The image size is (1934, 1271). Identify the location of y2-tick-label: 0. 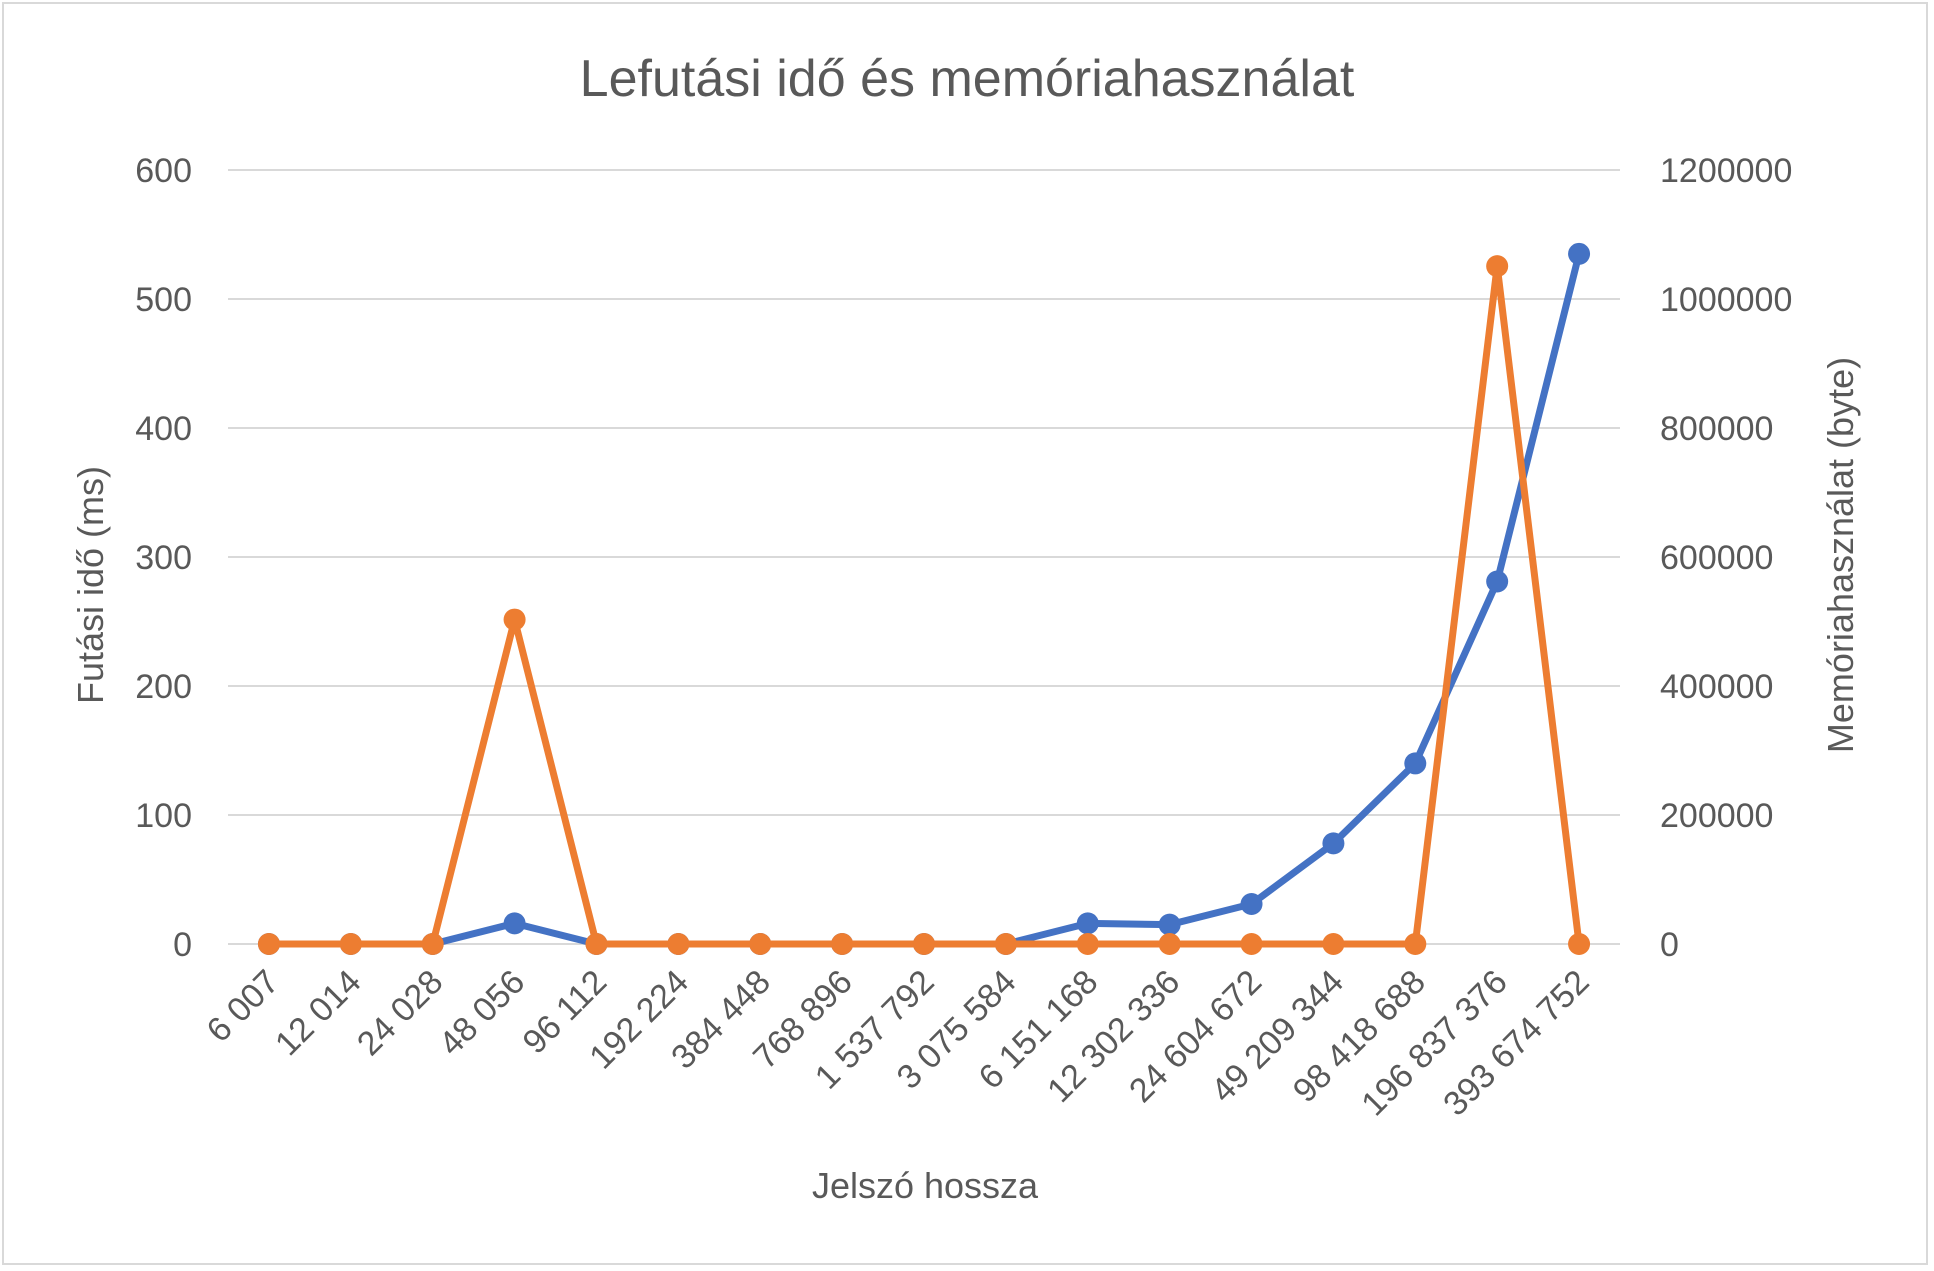
(1669, 945).